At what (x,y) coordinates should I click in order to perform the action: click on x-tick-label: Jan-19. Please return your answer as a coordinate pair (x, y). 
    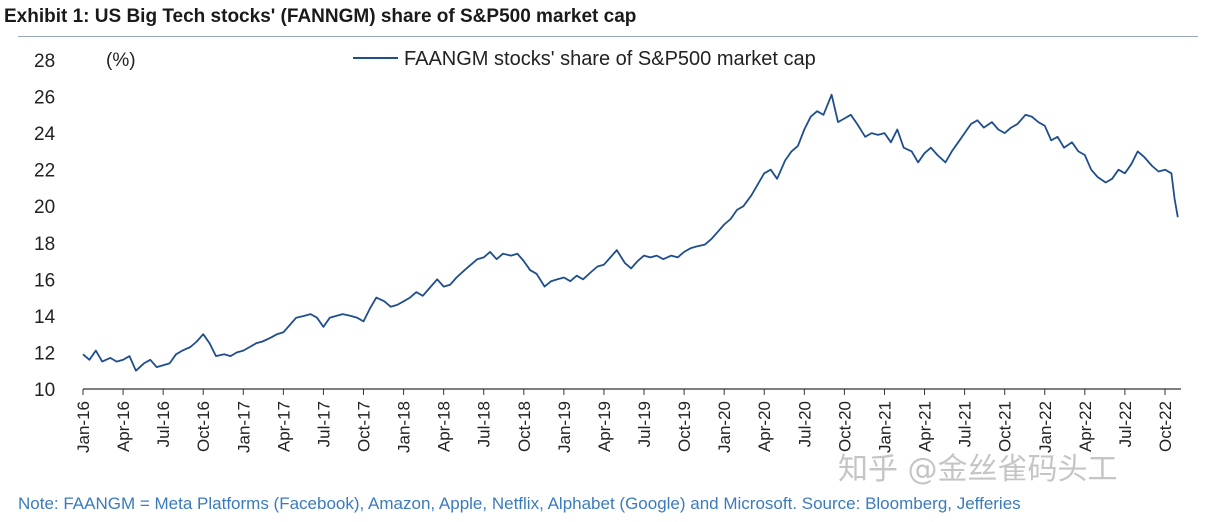
    Looking at the image, I should click on (564, 427).